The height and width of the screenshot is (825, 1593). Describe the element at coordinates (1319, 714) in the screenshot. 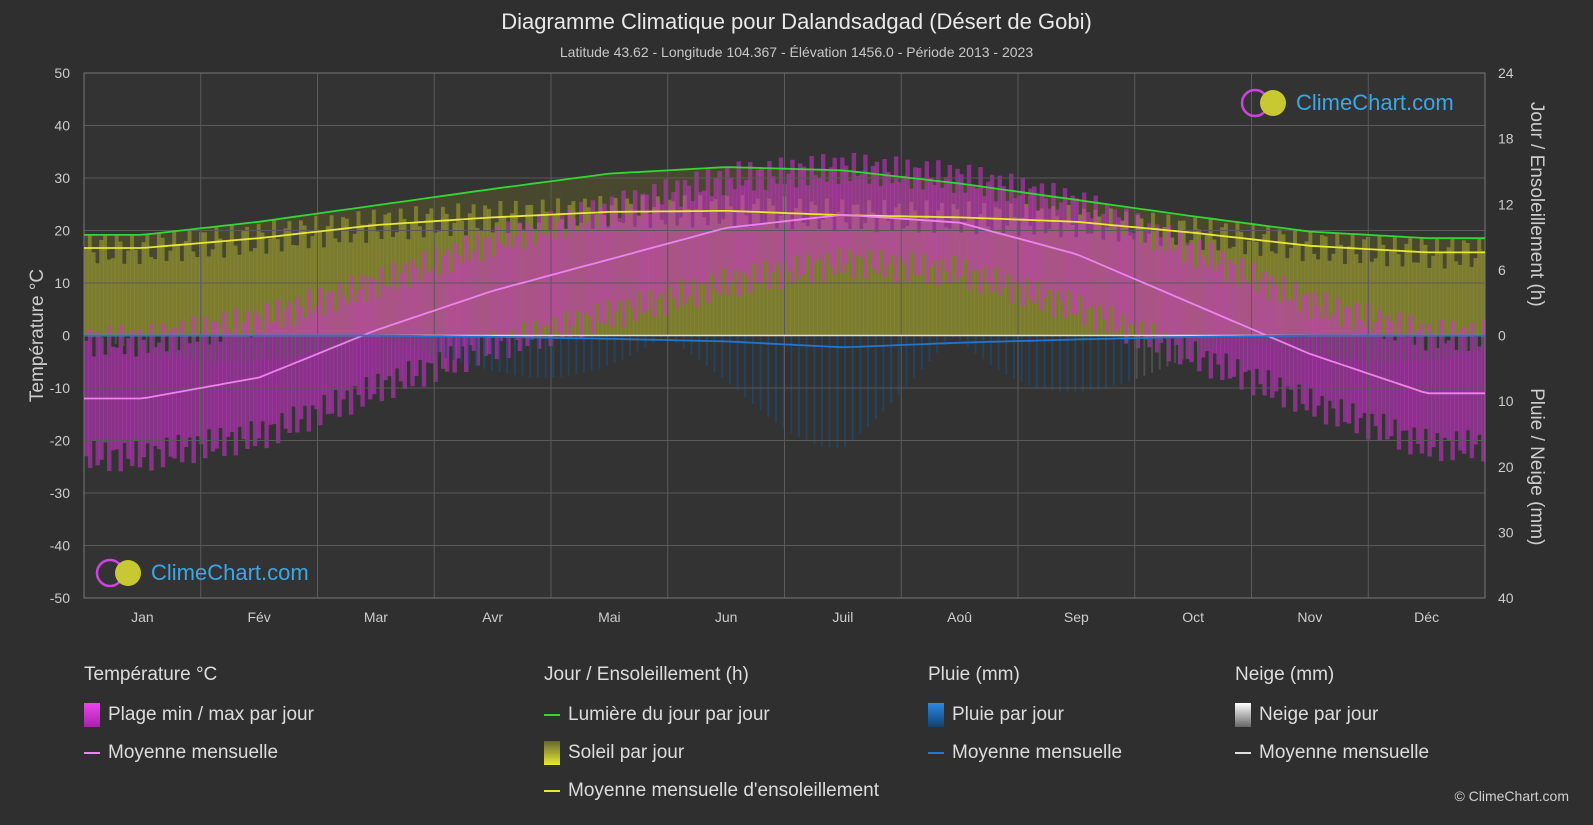

I see `legend-label: Neige par jour` at that location.